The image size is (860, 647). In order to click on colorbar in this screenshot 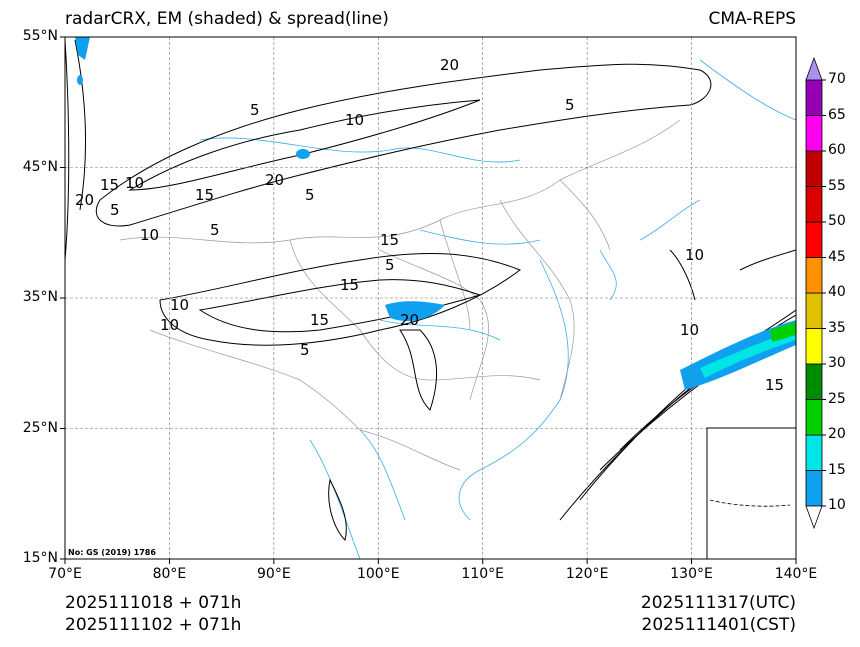, I will do `click(815, 293)`.